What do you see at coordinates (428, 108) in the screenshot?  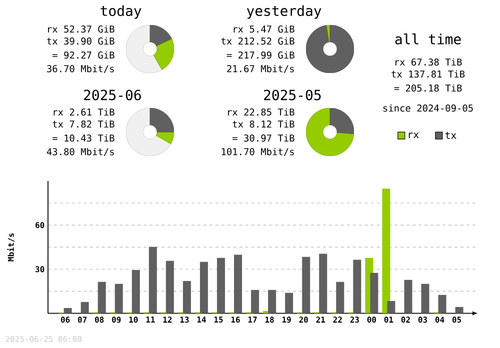 I see `text: since 2024-09-05` at bounding box center [428, 108].